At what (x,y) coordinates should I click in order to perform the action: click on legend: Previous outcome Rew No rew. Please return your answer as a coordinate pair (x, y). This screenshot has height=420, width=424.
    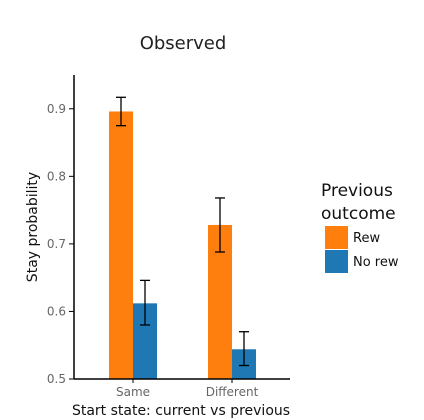
    Looking at the image, I should click on (360, 227).